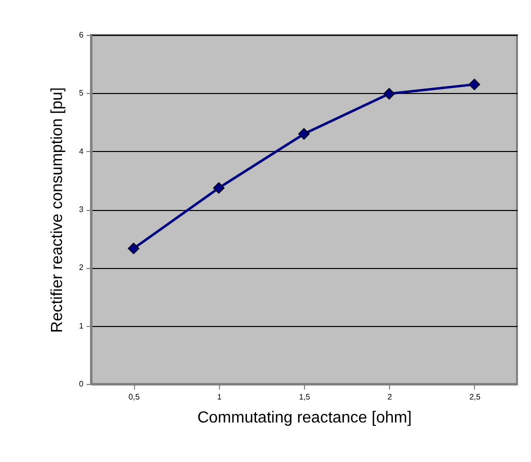 The width and height of the screenshot is (531, 462). What do you see at coordinates (81, 325) in the screenshot?
I see `y-tick-label: 1` at bounding box center [81, 325].